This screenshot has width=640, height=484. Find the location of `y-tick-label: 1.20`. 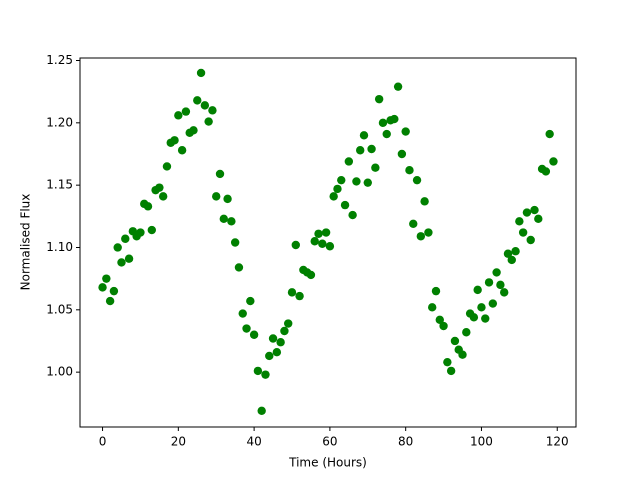

y-tick-label: 1.20 is located at coordinates (59, 122).